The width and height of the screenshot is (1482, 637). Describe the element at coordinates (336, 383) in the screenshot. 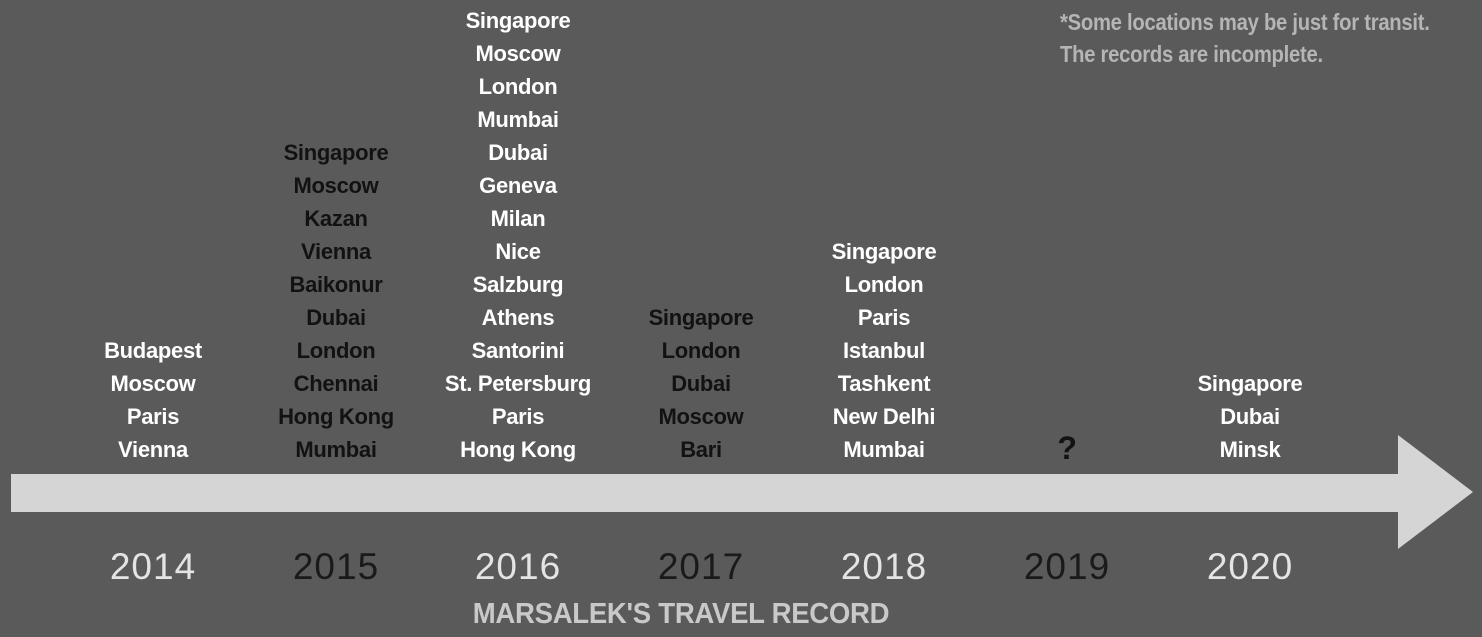

I see `city-label: Chennai` at that location.